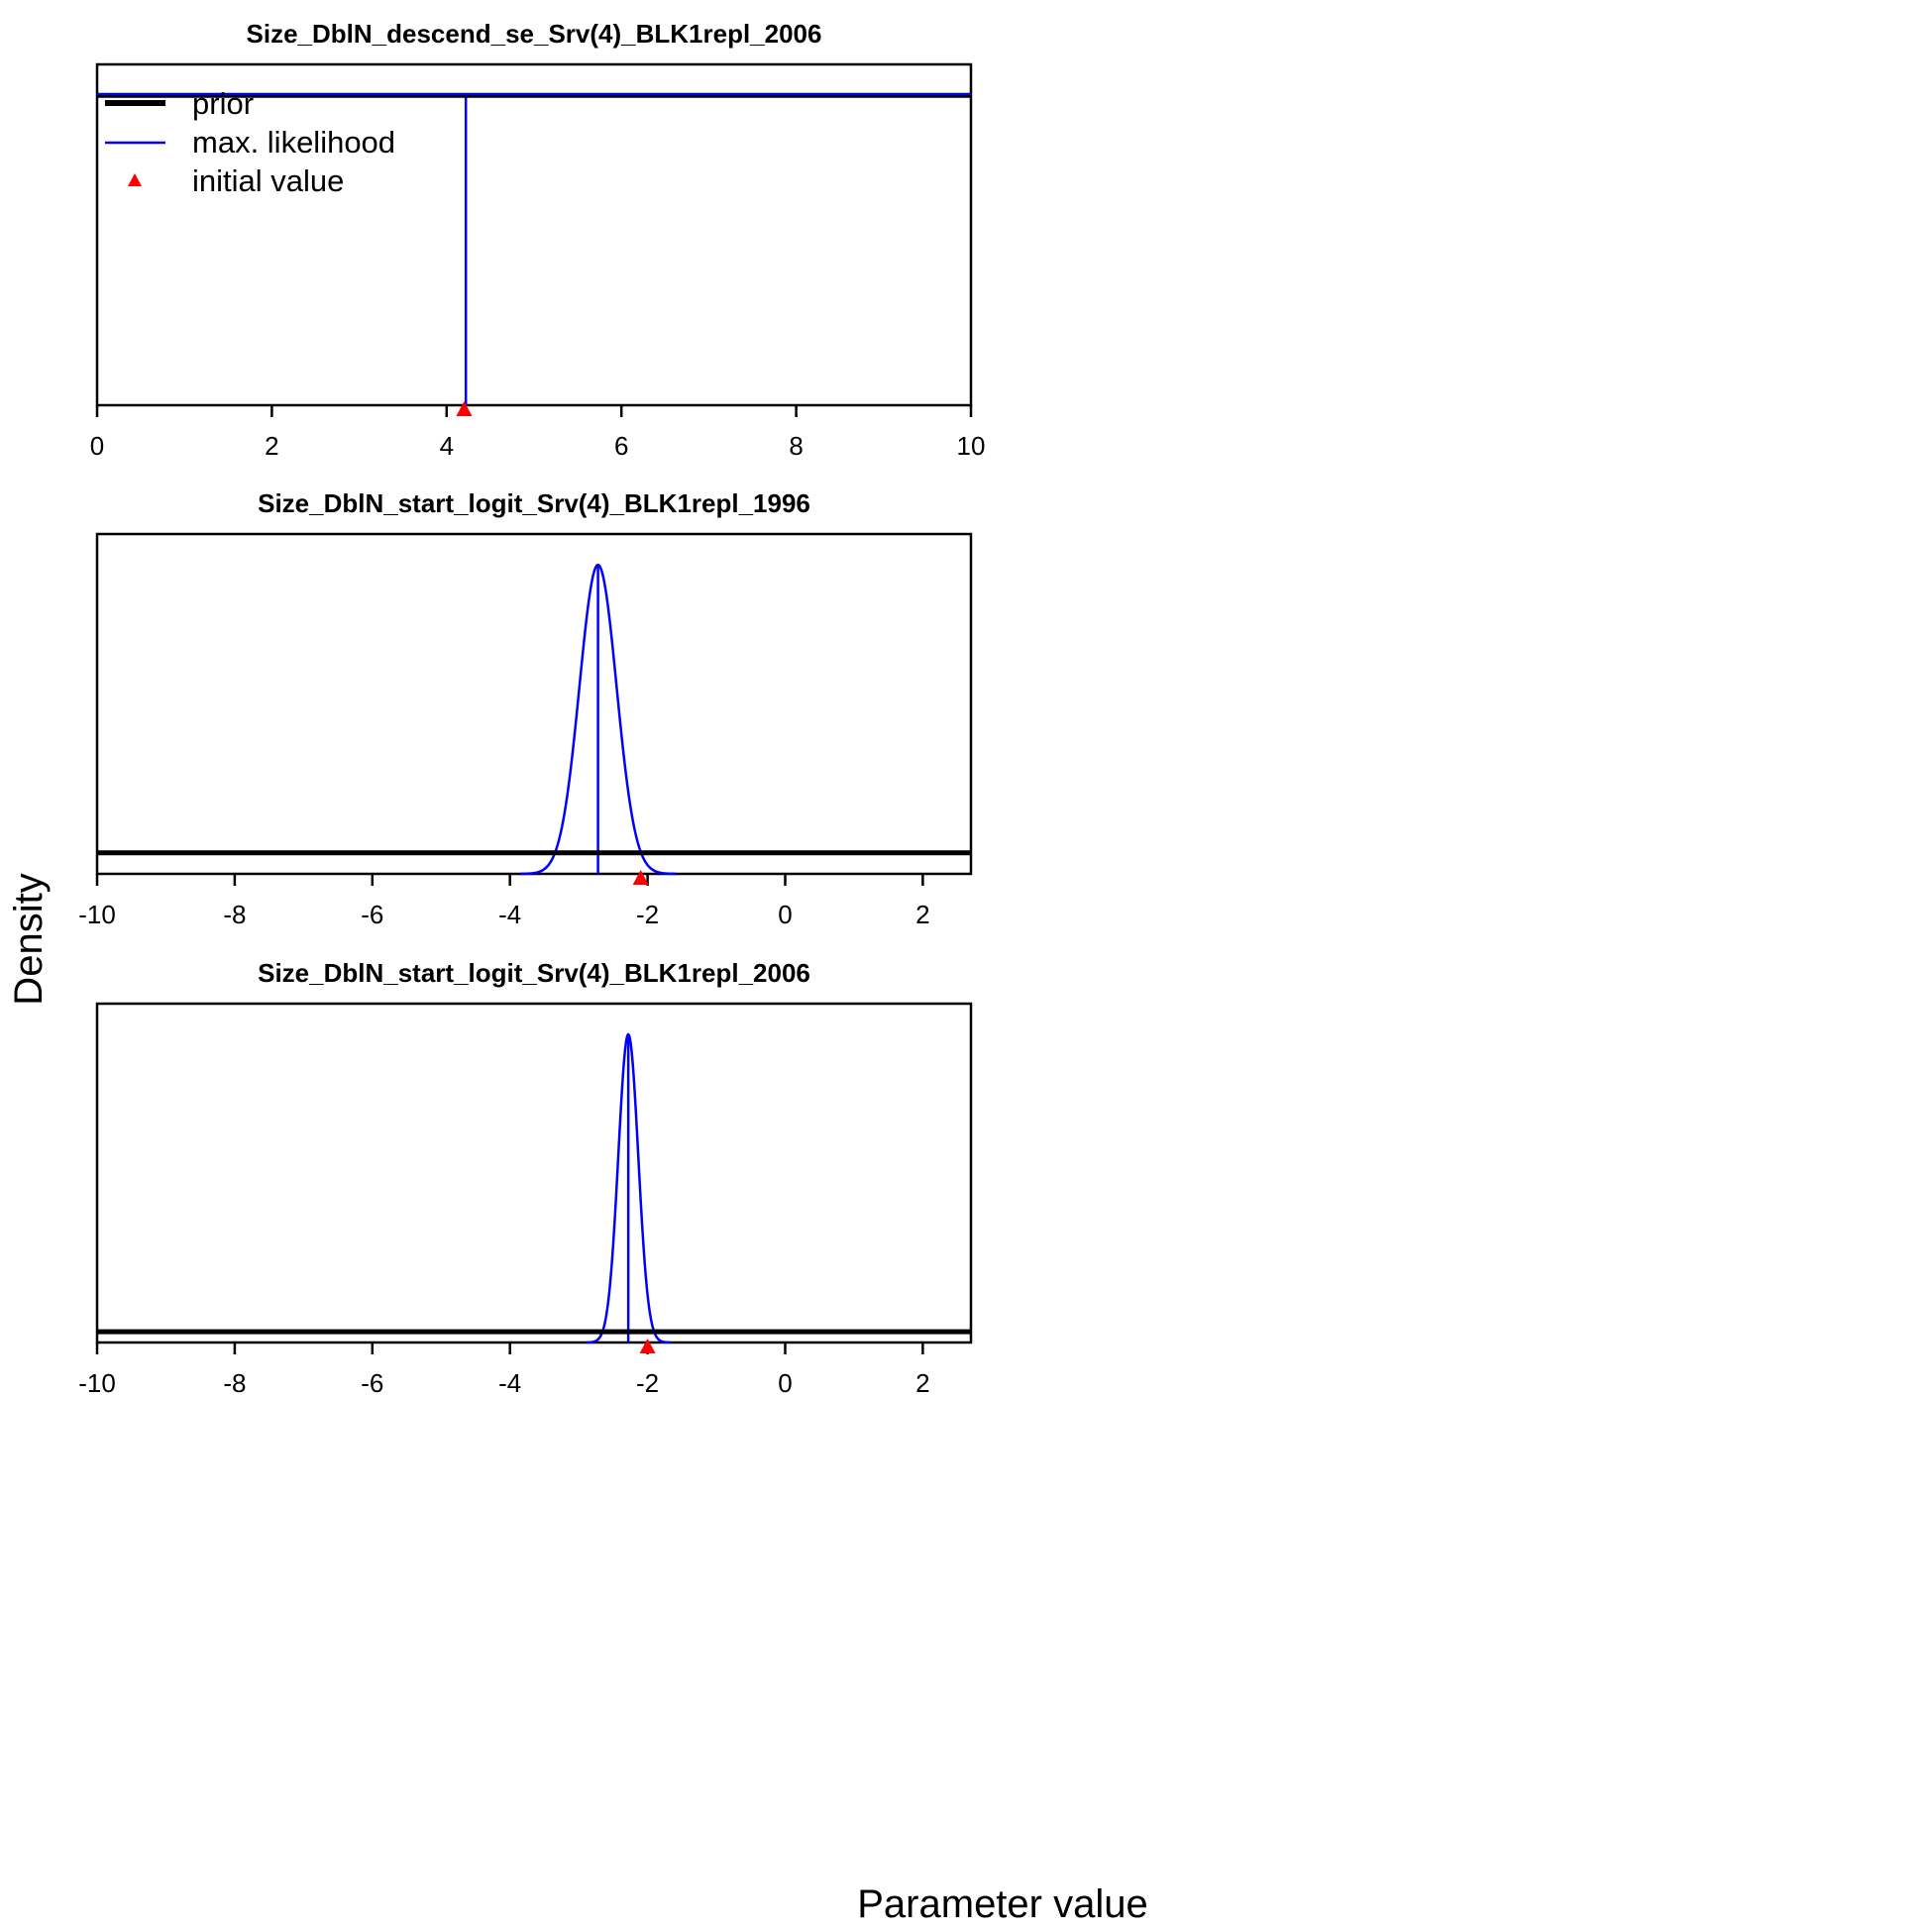 The height and width of the screenshot is (1932, 1932). Describe the element at coordinates (223, 103) in the screenshot. I see `legend-label: prior` at that location.